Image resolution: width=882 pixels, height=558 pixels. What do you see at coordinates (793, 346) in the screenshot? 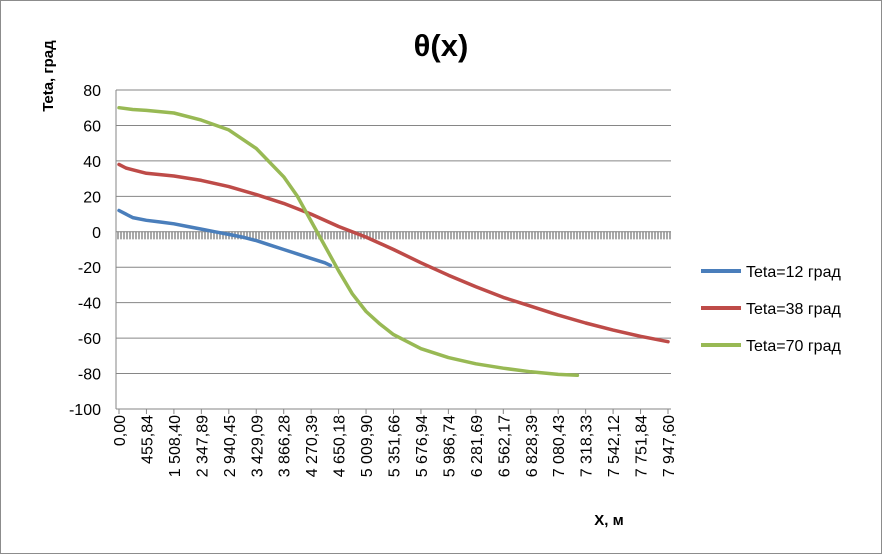
I see `legend-label: Teta=70 град` at bounding box center [793, 346].